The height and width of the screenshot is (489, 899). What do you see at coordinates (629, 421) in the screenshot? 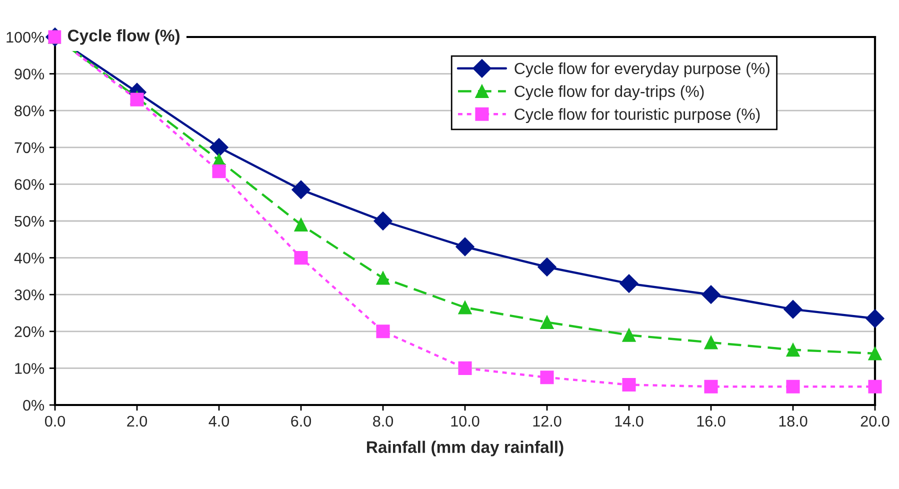
I see `x-tick-label: 14.0` at bounding box center [629, 421].